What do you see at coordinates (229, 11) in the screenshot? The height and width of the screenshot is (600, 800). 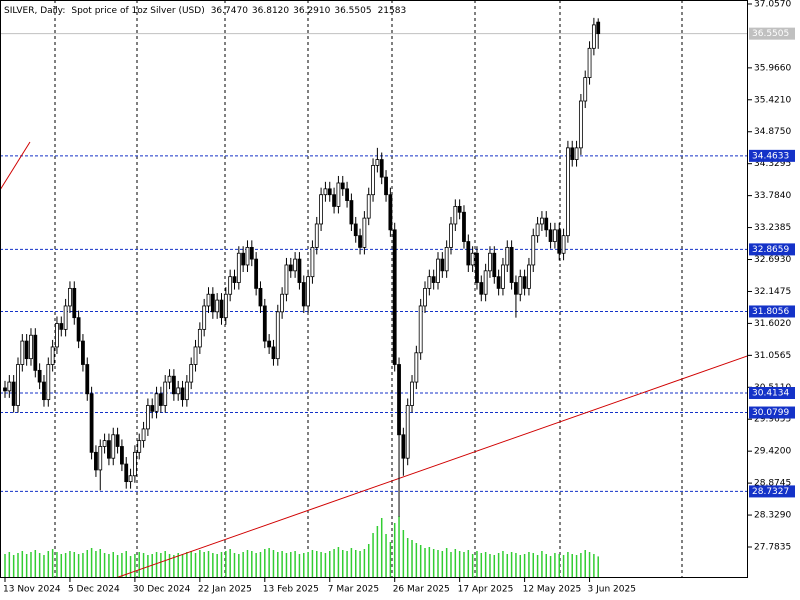 I see `open-label: 36.7470` at bounding box center [229, 11].